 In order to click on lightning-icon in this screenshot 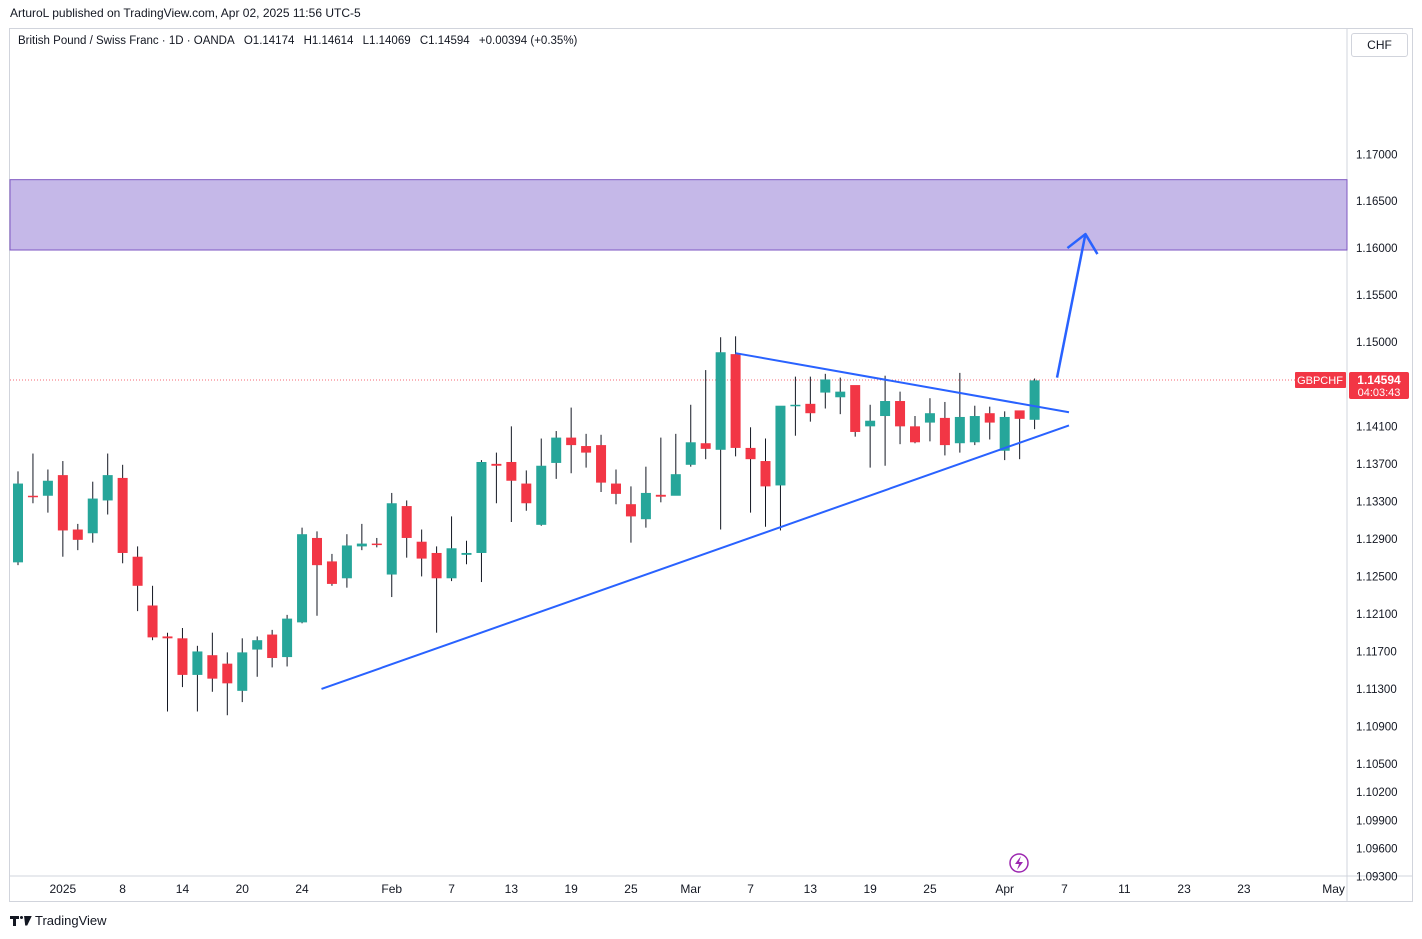, I will do `click(1019, 863)`.